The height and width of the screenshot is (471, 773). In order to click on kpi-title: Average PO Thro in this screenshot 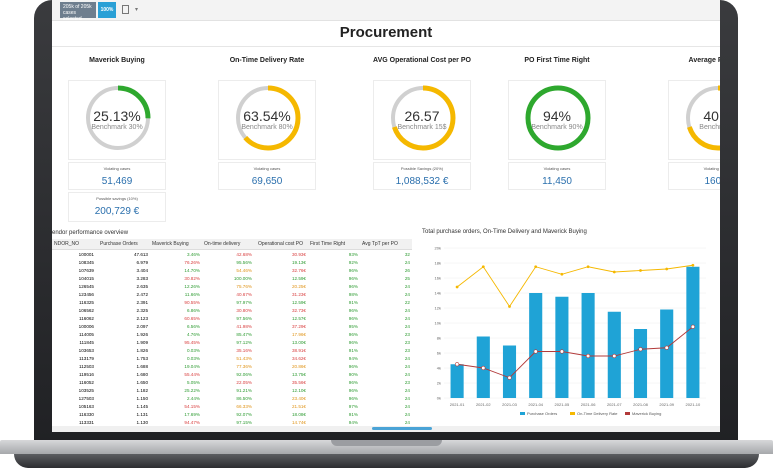, I will do `click(704, 60)`.